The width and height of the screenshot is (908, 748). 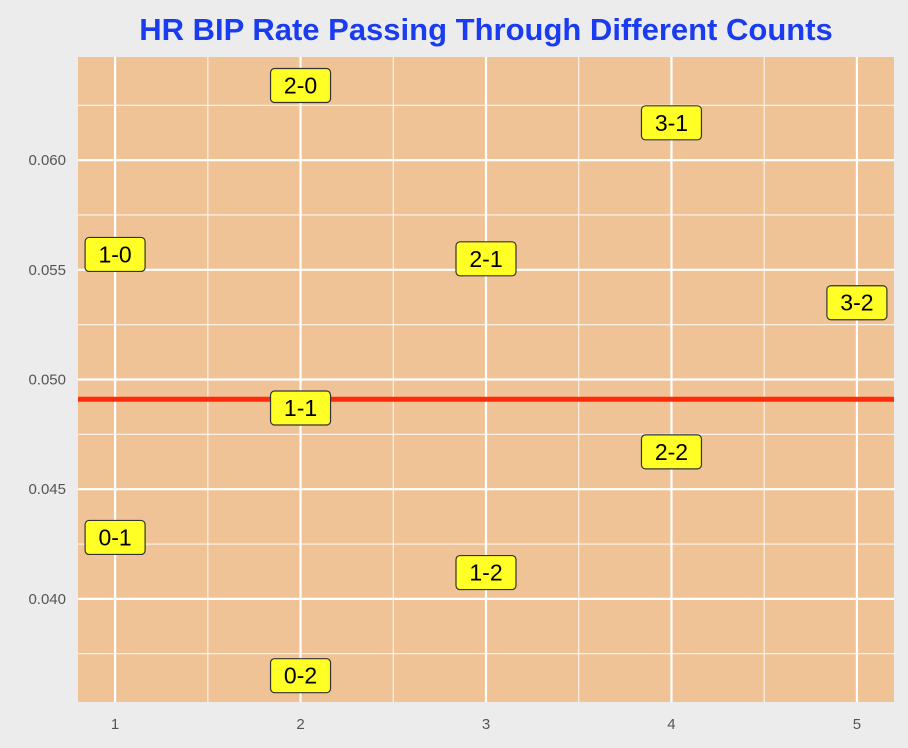 I want to click on x-tick-label: 1, so click(x=115, y=724).